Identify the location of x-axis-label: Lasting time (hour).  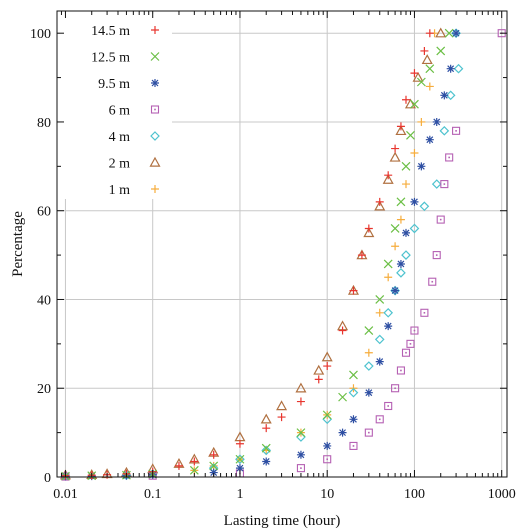
(282, 521).